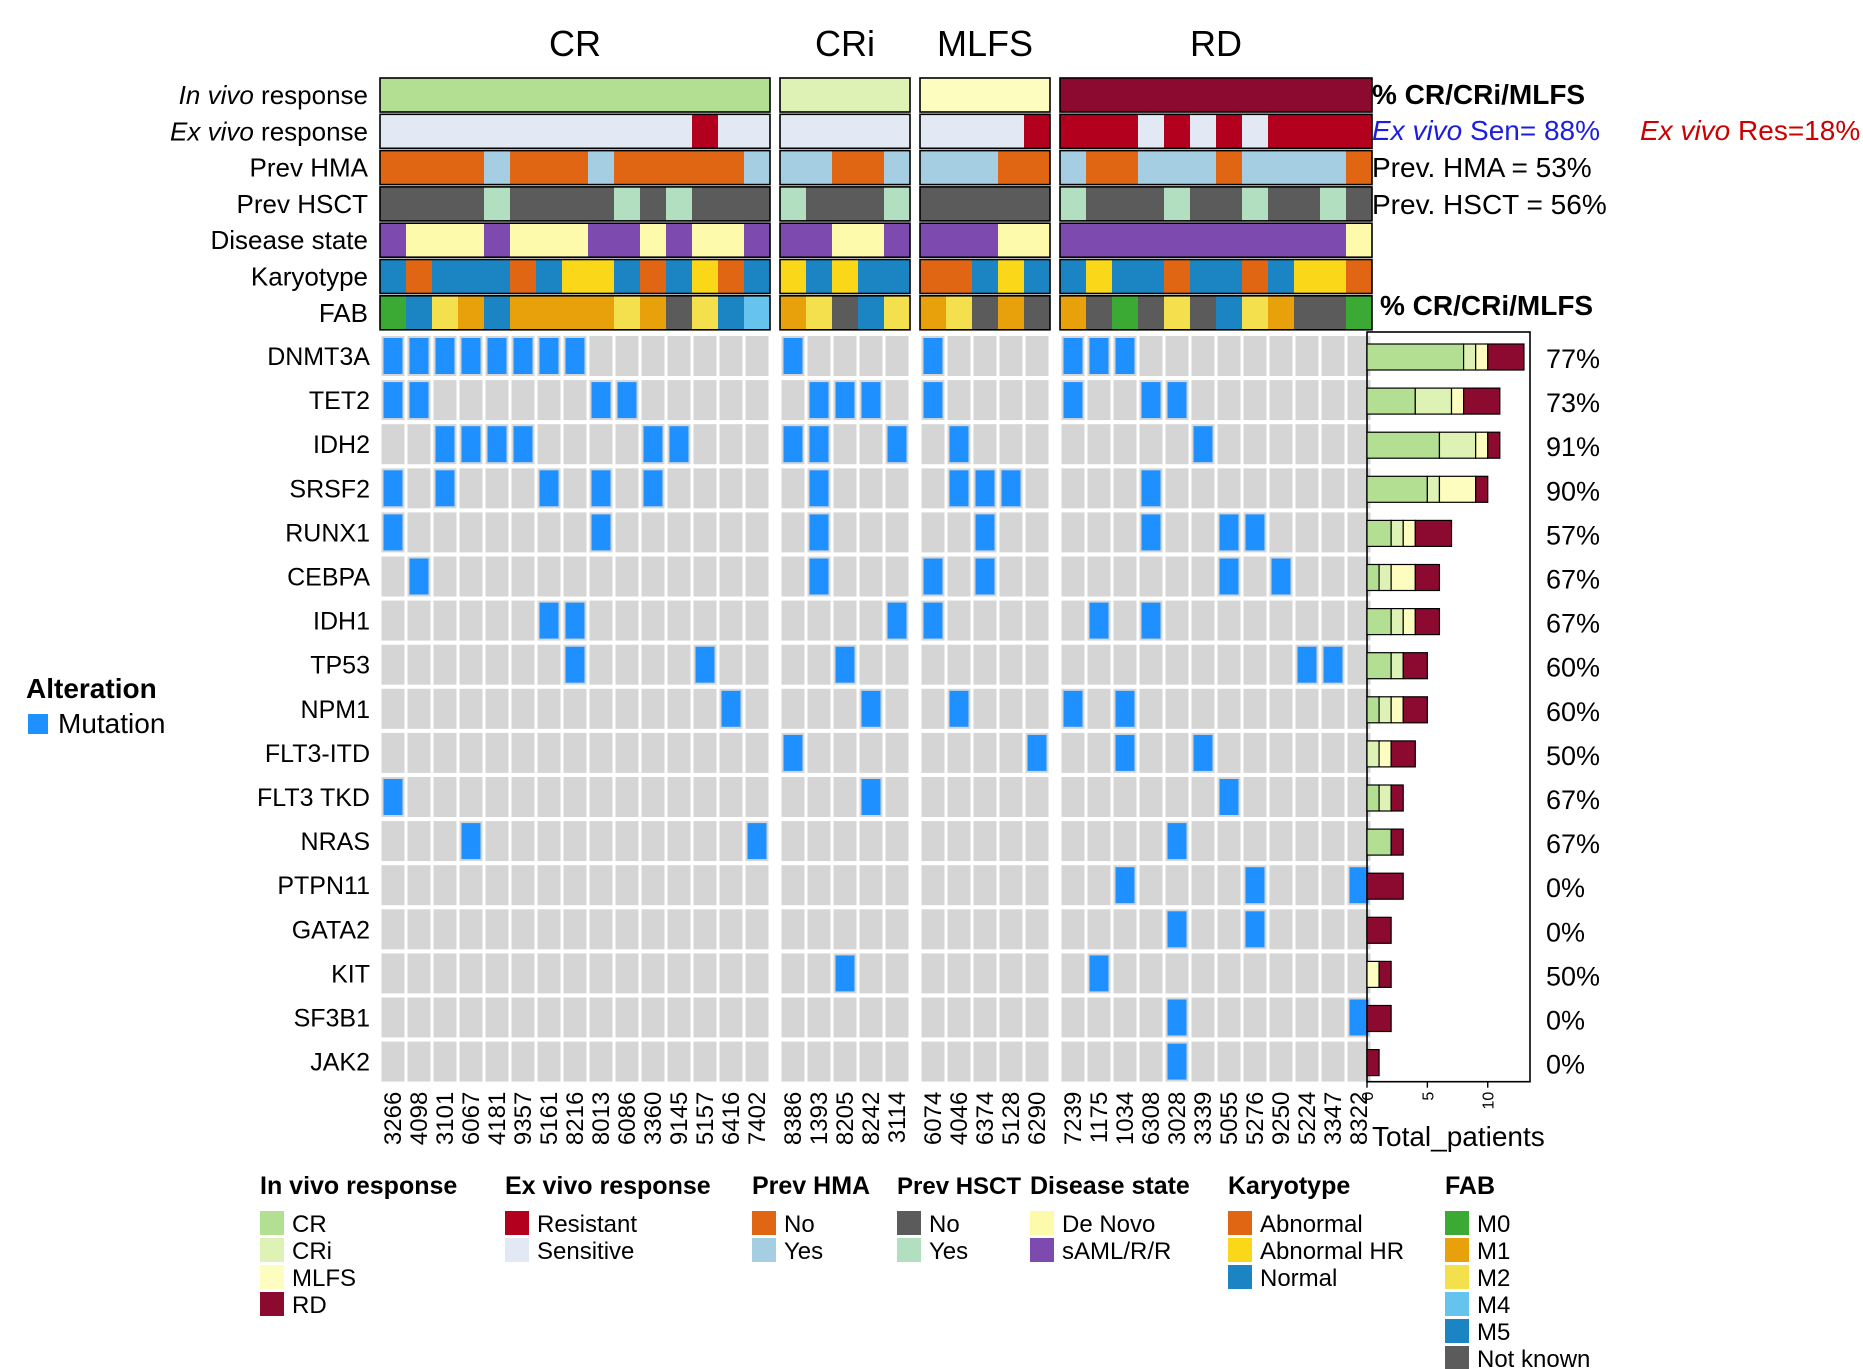 Image resolution: width=1863 pixels, height=1369 pixels. What do you see at coordinates (933, 1118) in the screenshot?
I see `sample-id-label: 6074` at bounding box center [933, 1118].